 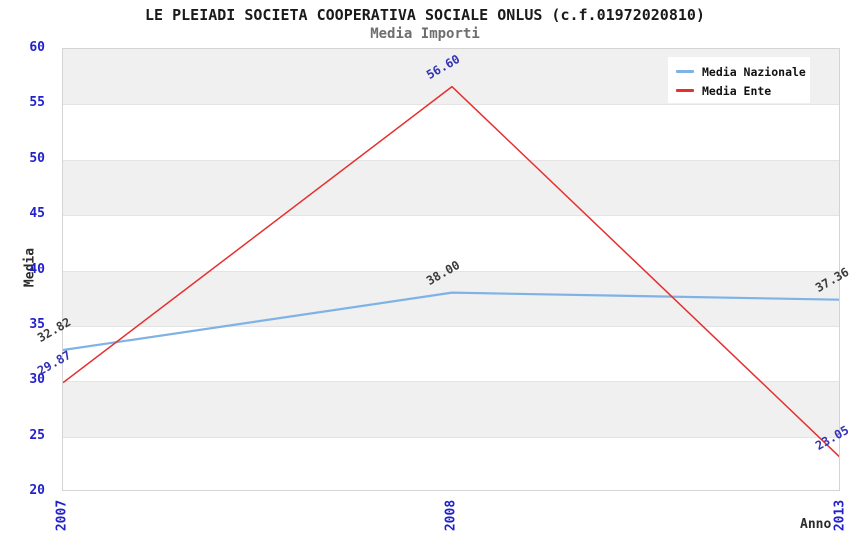 I want to click on legend-label: Media Ente, so click(x=737, y=90).